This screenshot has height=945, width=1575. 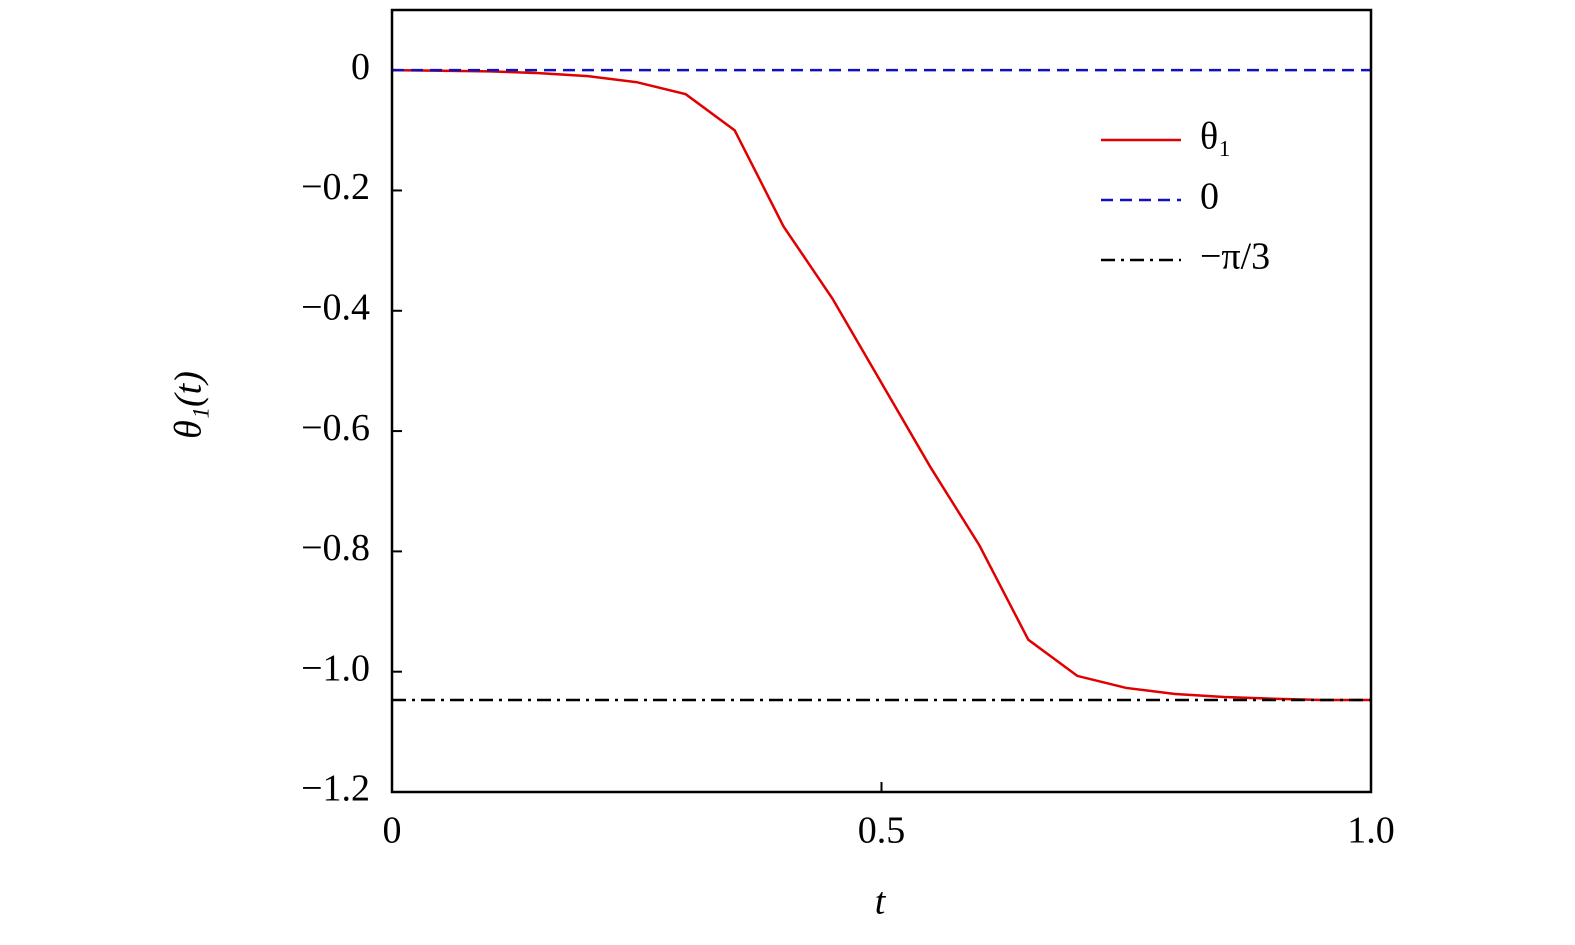 I want to click on legend-label: θ₁, so click(x=1215, y=137).